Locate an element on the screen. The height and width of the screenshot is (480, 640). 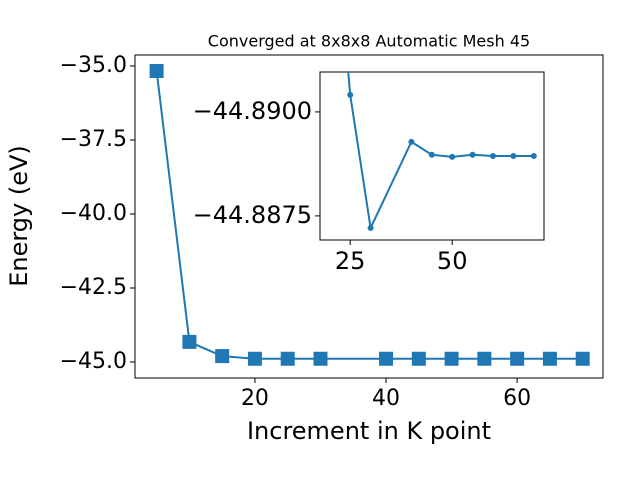
y-tick-label: −44.8900 is located at coordinates (252, 111).